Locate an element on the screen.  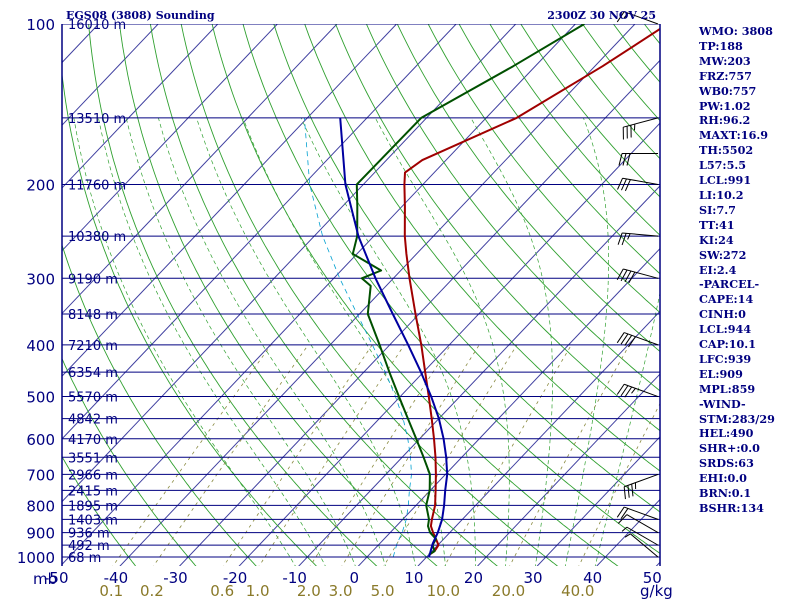
mixing-ratio-axis: 0.1 0.2 0.6 1.0 2.0 3.0 5.0 10.0 20.0 40.0 is located at coordinates (346, 591).